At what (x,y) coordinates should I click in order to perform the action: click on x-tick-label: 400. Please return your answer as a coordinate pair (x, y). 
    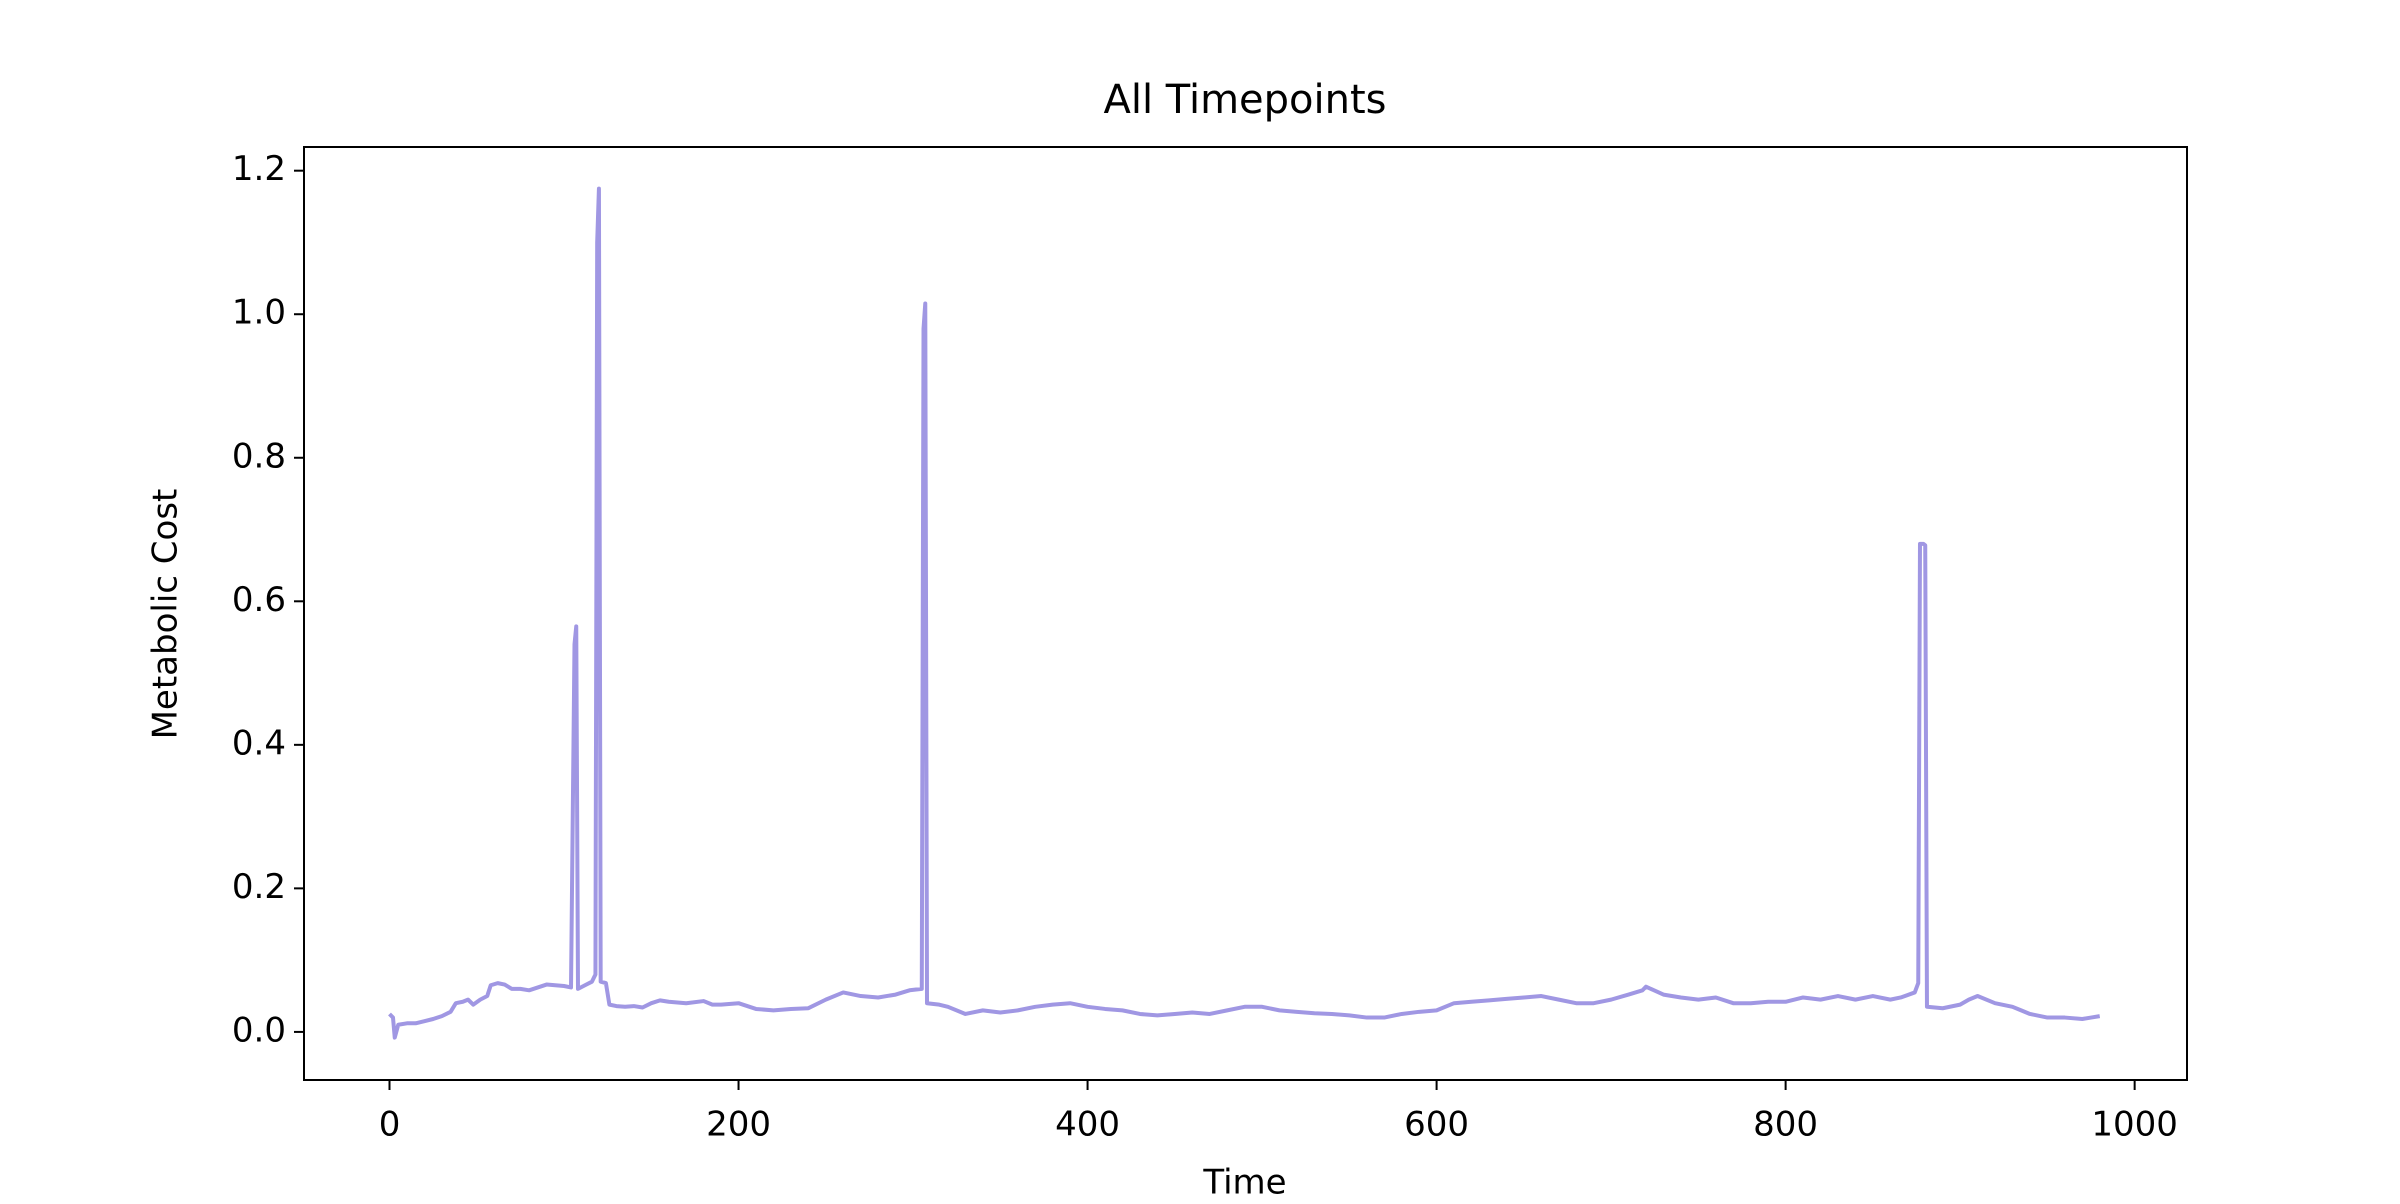
    Looking at the image, I should click on (1087, 1125).